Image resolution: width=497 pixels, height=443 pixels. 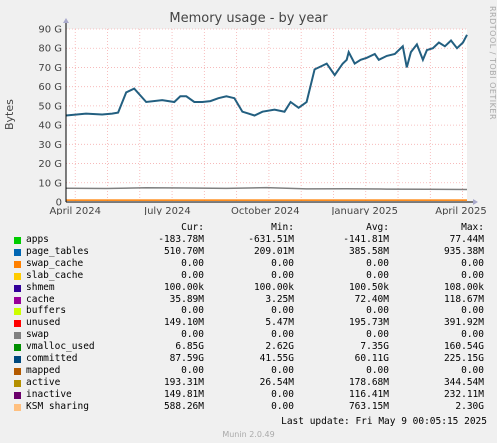 I want to click on x-tick-label: April 2025, so click(x=460, y=210).